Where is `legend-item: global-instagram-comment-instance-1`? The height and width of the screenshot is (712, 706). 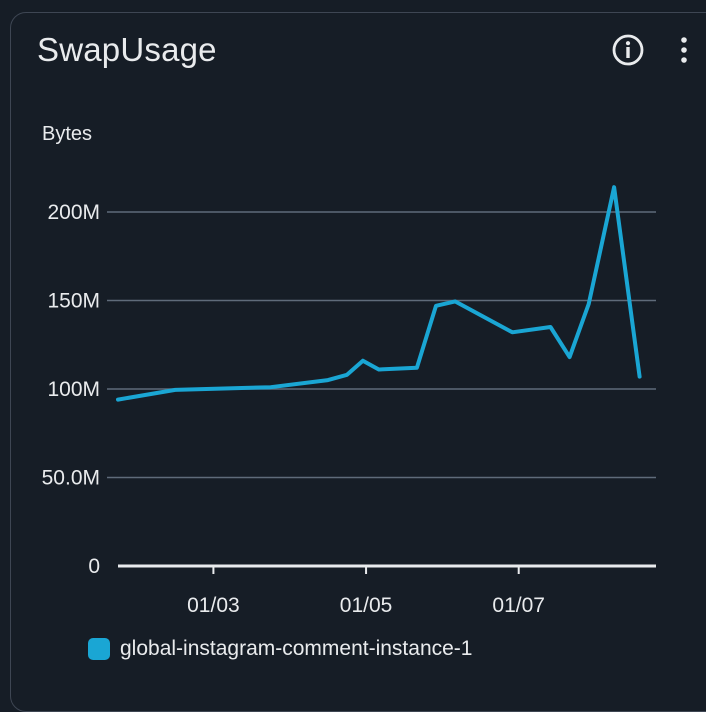
legend-item: global-instagram-comment-instance-1 is located at coordinates (280, 649).